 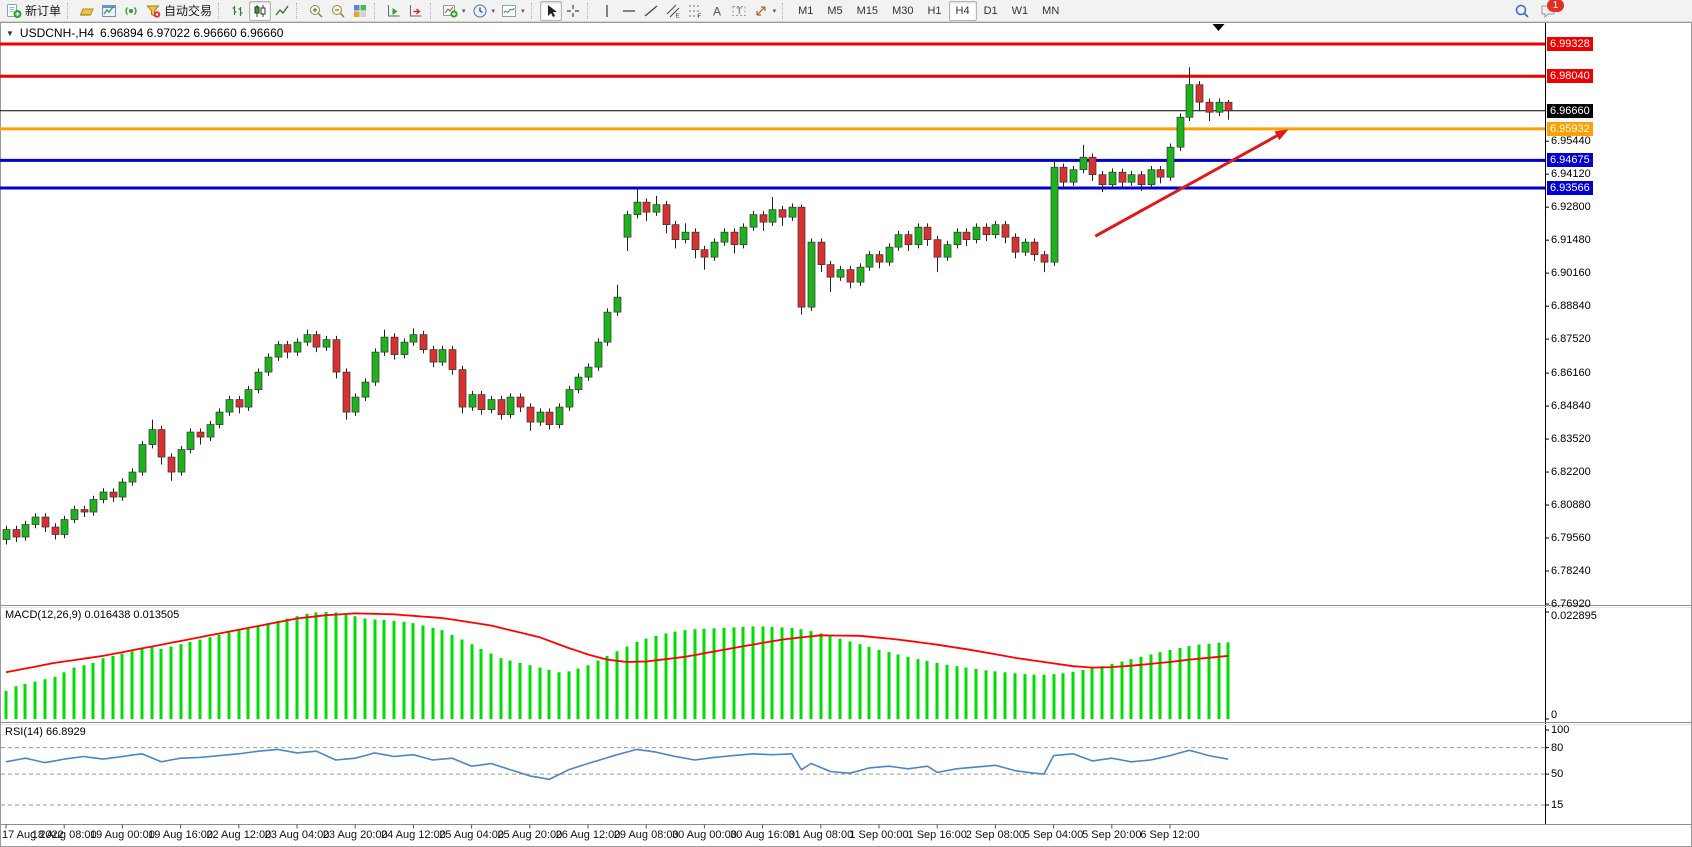 I want to click on zoom-in-icon, so click(x=316, y=11).